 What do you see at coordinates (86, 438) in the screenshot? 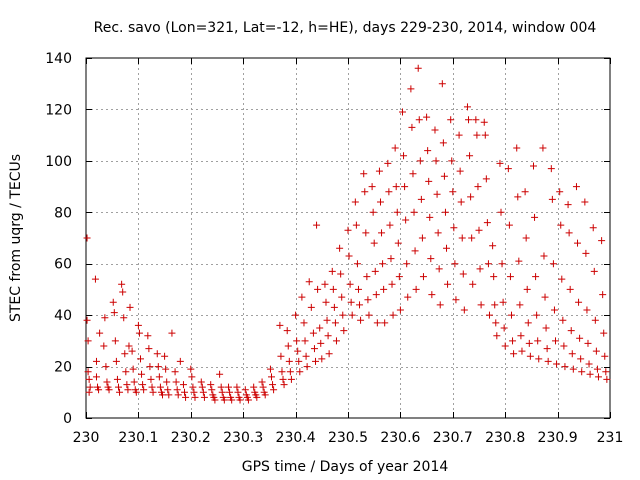
I see `x-tick-label: 230` at bounding box center [86, 438].